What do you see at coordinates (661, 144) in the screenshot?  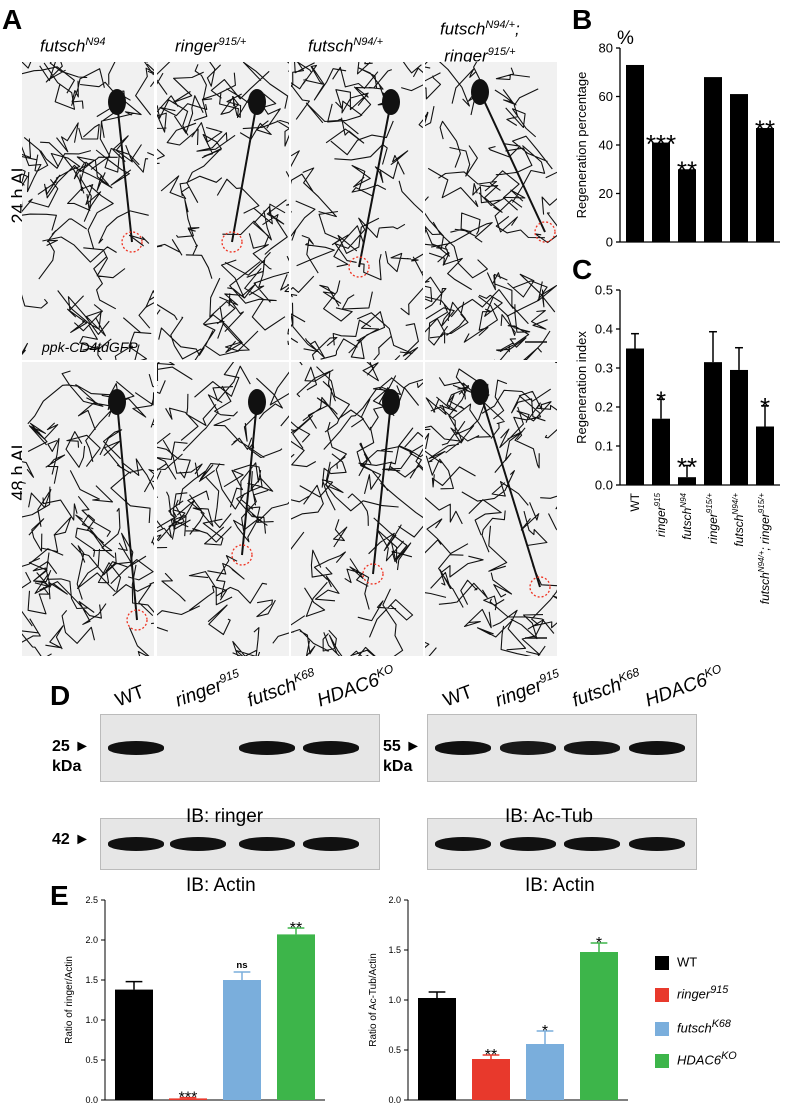 I see `significance-label: ***` at bounding box center [661, 144].